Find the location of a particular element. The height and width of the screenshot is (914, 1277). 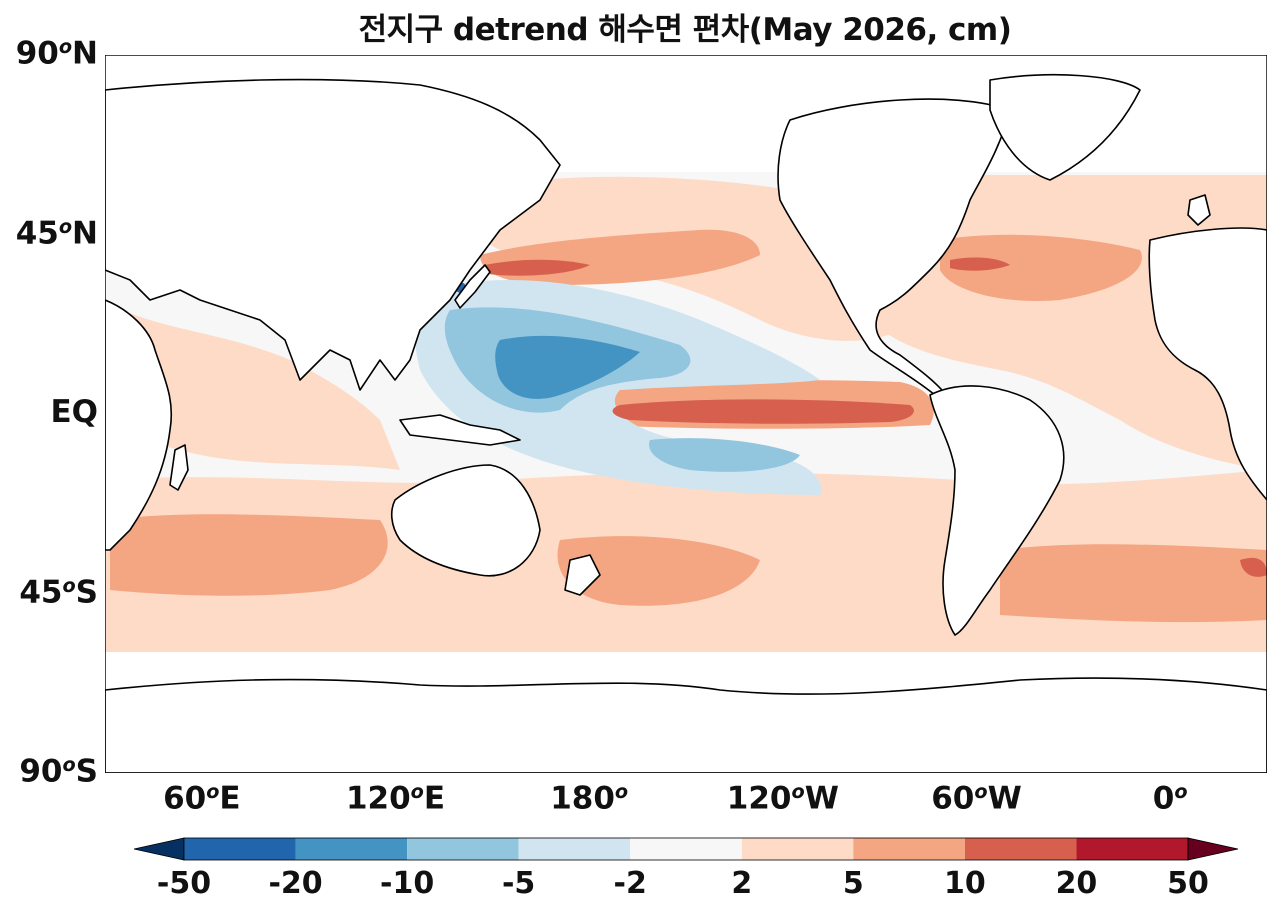

colorbar-under-extension is located at coordinates (159, 849).